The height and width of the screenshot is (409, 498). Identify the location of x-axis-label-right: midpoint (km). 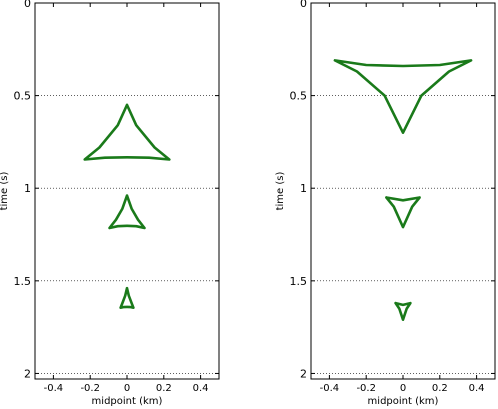
(403, 401).